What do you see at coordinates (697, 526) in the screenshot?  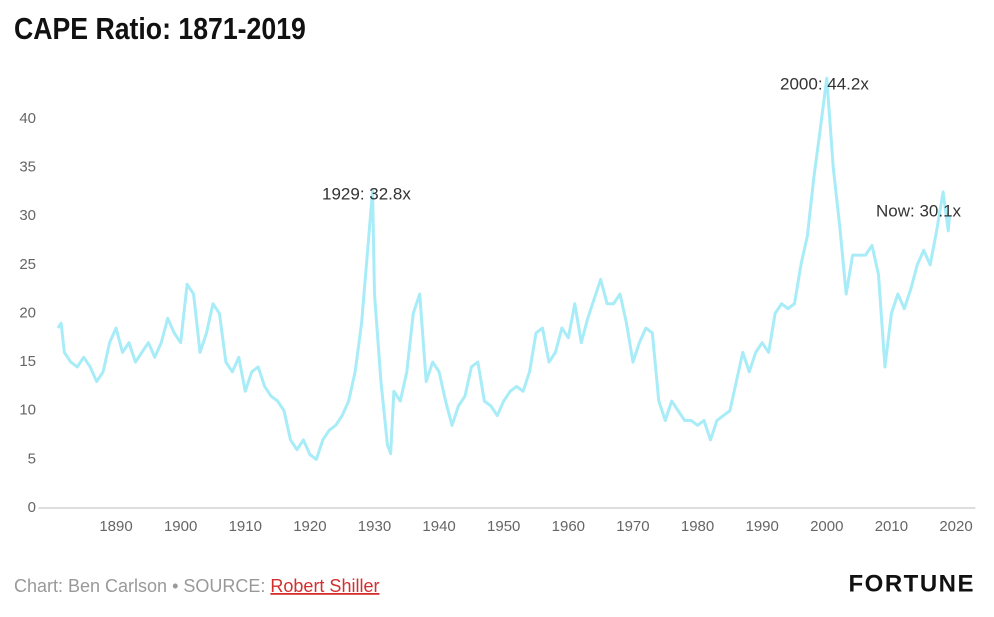 I see `x-tick-label: 1980` at bounding box center [697, 526].